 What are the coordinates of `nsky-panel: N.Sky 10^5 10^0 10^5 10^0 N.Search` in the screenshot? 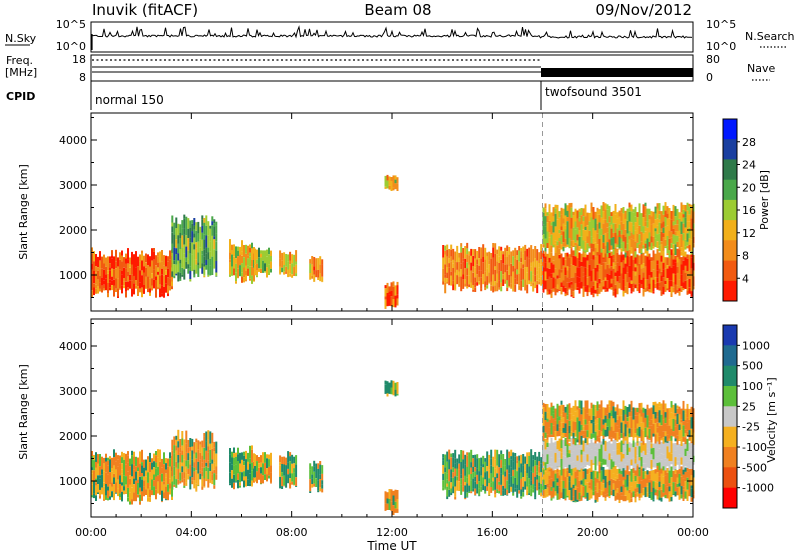 It's located at (400, 35).